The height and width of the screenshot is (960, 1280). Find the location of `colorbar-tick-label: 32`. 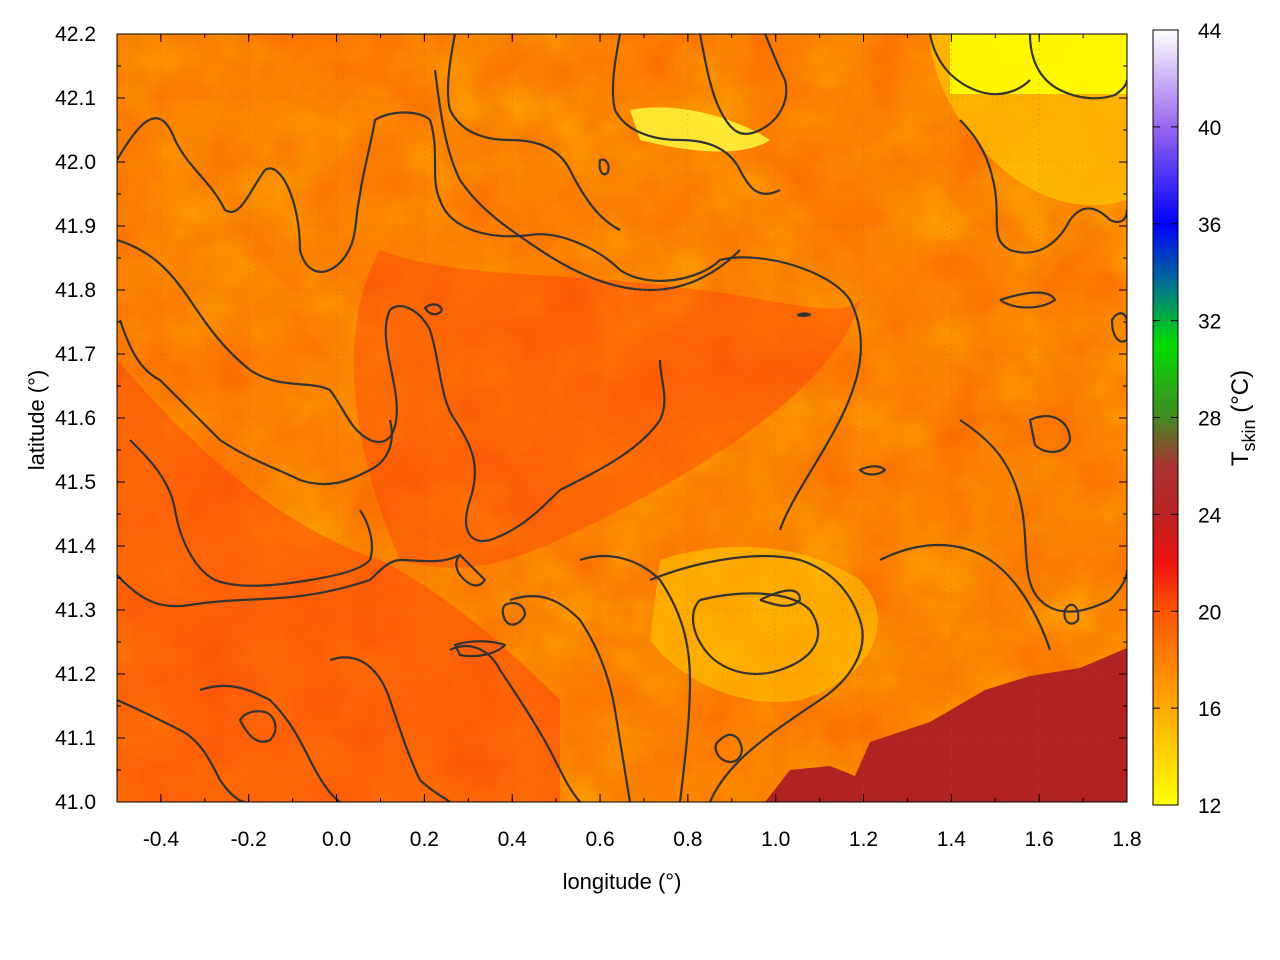

colorbar-tick-label: 32 is located at coordinates (1209, 322).